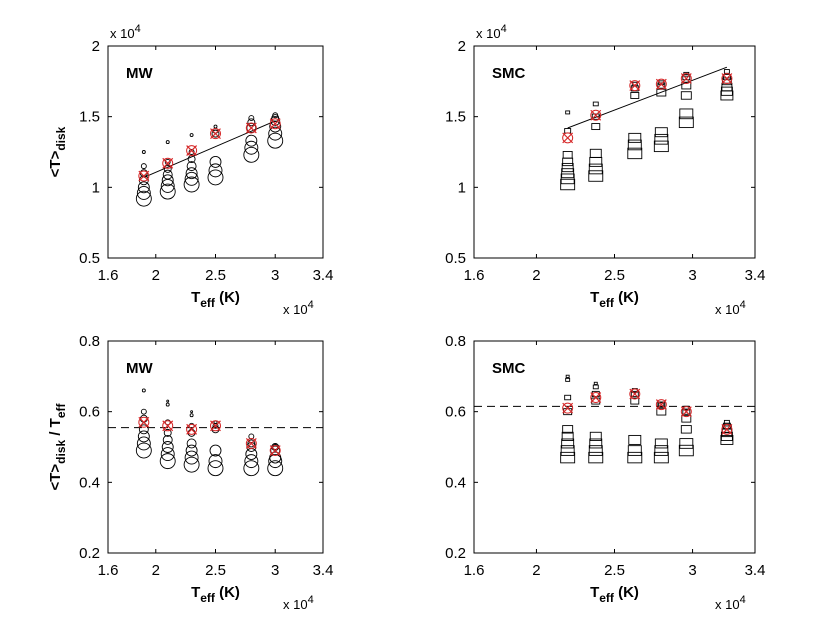  What do you see at coordinates (125, 32) in the screenshot?
I see `y-exponent-label: x 104` at bounding box center [125, 32].